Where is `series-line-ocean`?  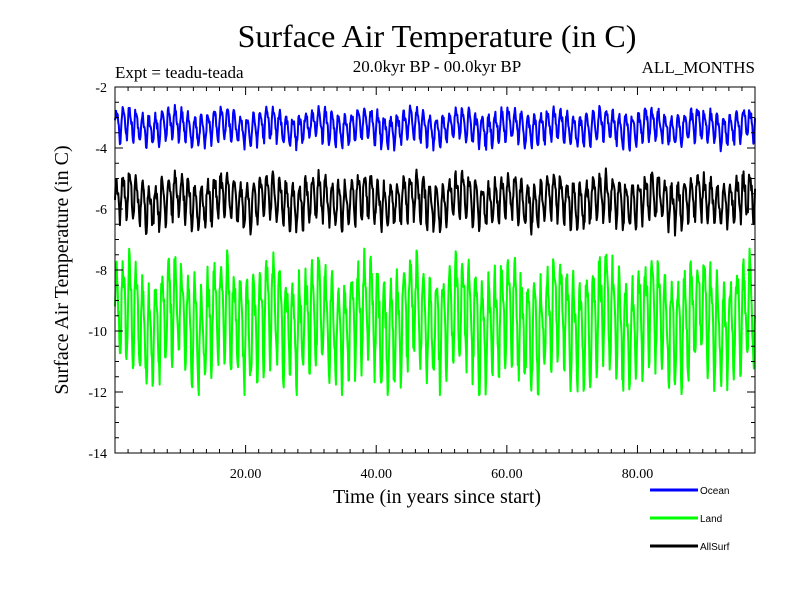
series-line-ocean is located at coordinates (435, 128).